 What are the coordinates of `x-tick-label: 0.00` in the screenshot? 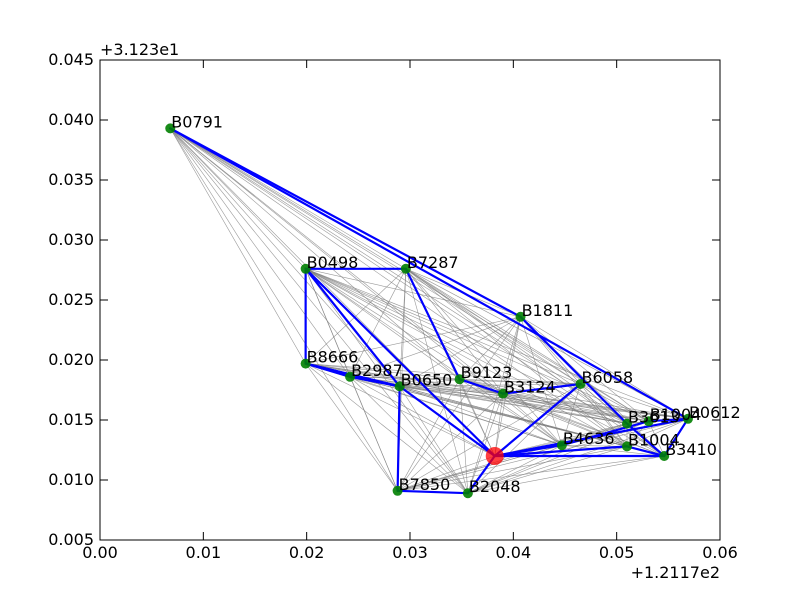 It's located at (100, 552).